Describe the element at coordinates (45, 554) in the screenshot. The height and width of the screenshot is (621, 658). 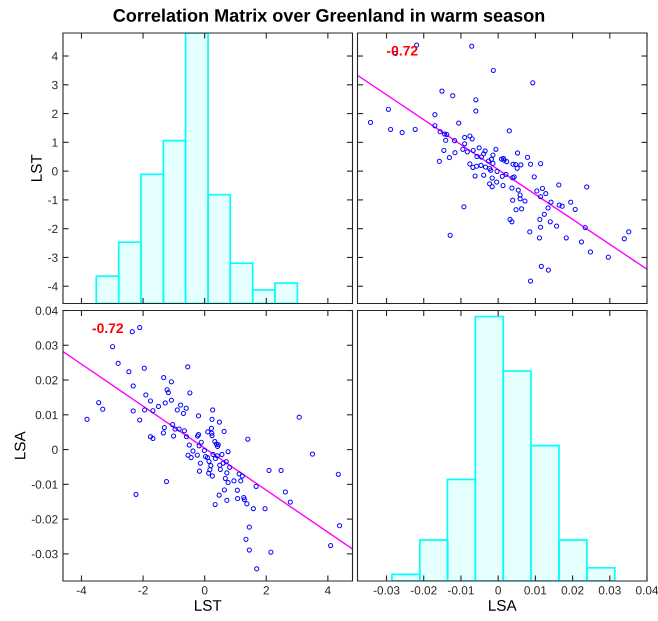
I see `y-tick-label: -0.03` at that location.